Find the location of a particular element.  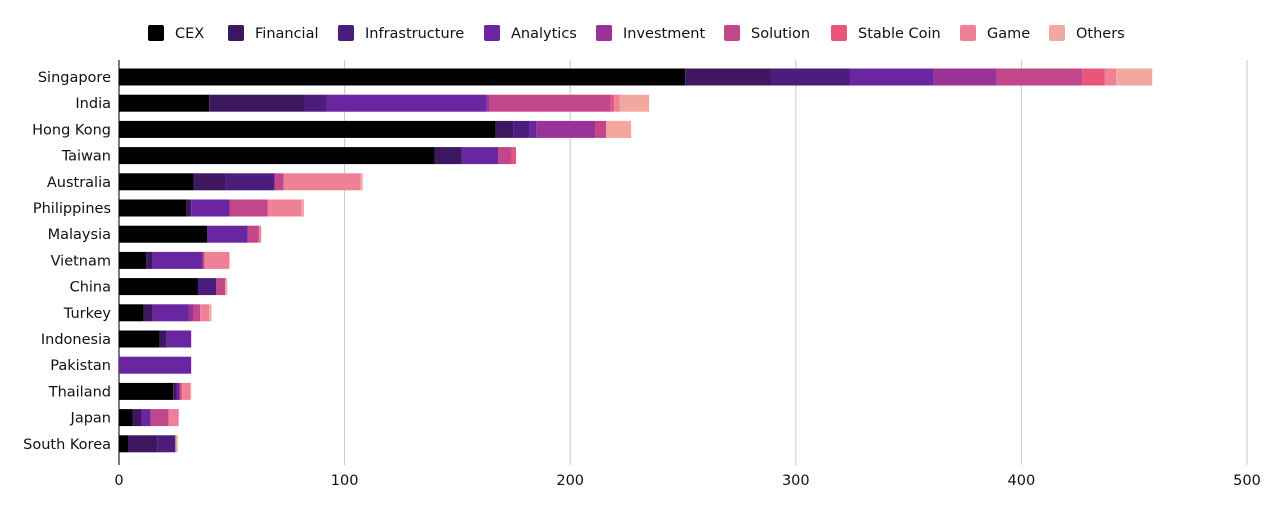

category-label: Thailand is located at coordinates (79, 392).